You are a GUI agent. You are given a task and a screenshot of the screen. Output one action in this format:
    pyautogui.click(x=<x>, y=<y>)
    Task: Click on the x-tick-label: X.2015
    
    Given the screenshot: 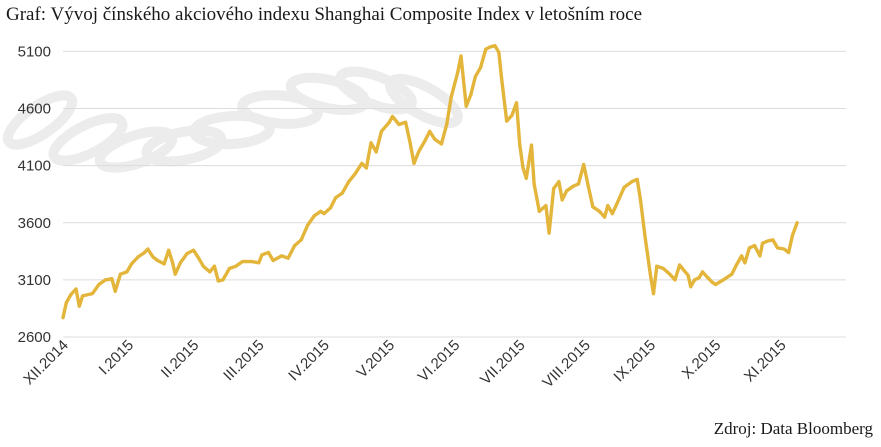 What is the action you would take?
    pyautogui.click(x=702, y=360)
    